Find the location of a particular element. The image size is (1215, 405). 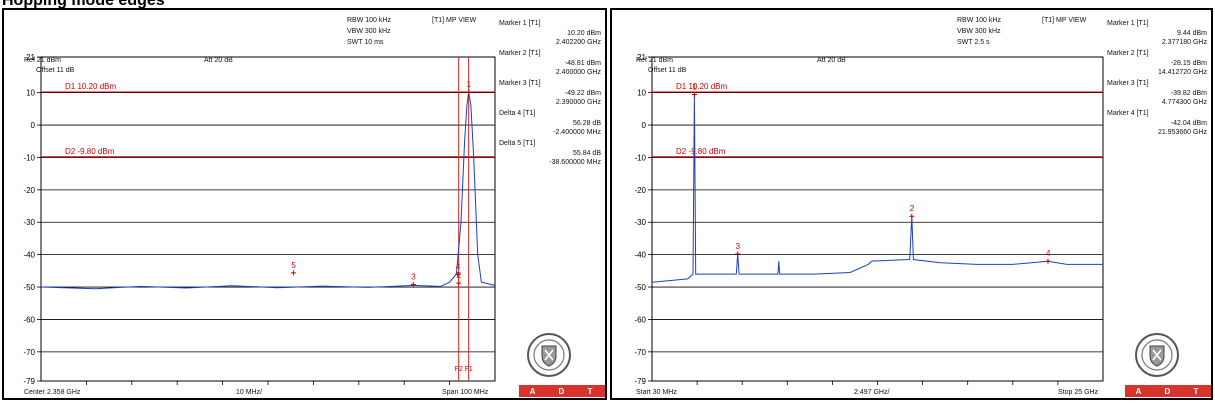

frequency-line-label: F2 is located at coordinates (459, 369).